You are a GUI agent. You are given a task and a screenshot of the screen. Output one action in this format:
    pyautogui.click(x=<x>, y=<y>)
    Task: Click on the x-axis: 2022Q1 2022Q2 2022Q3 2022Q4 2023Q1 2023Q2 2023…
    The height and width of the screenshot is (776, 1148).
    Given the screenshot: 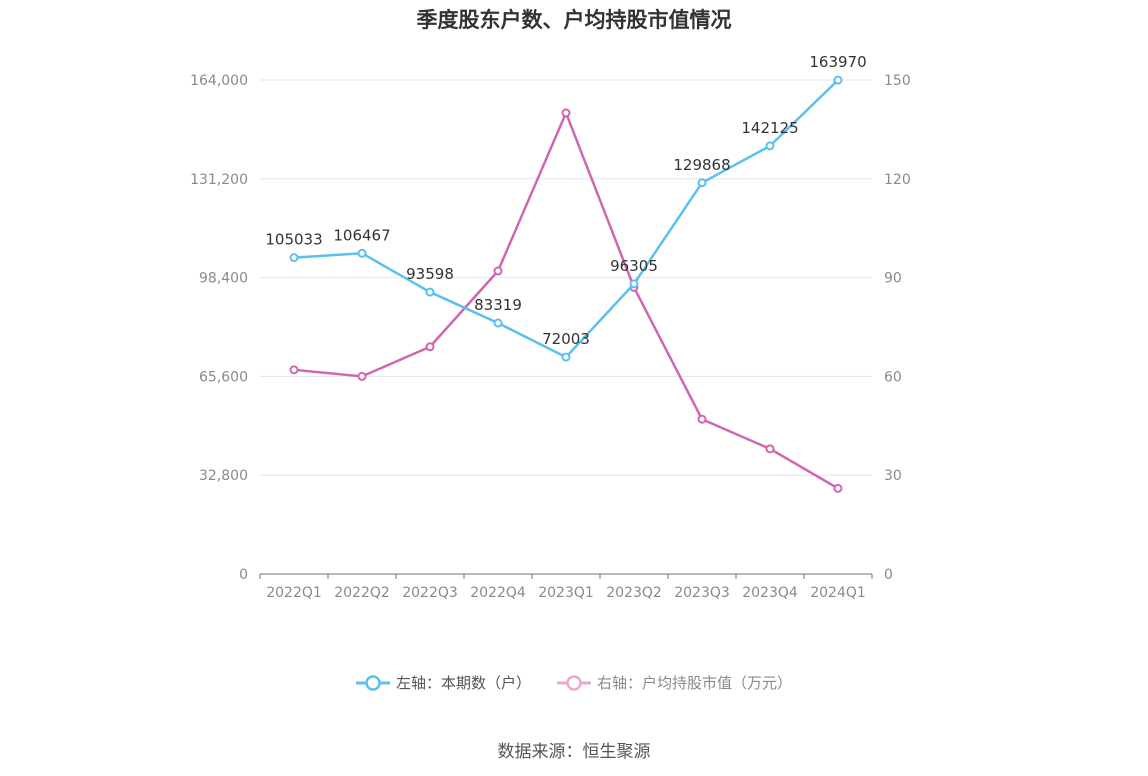 What is the action you would take?
    pyautogui.click(x=566, y=587)
    